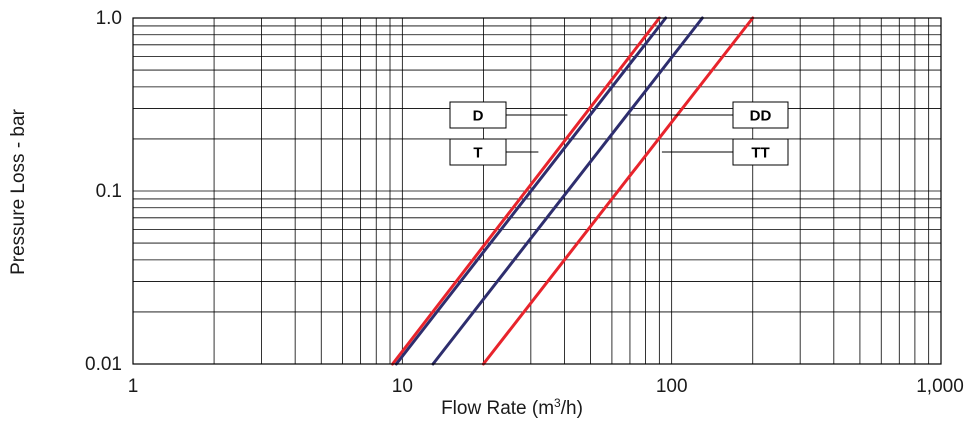 This screenshot has width=966, height=423. I want to click on legend-label-dd: DD, so click(761, 116).